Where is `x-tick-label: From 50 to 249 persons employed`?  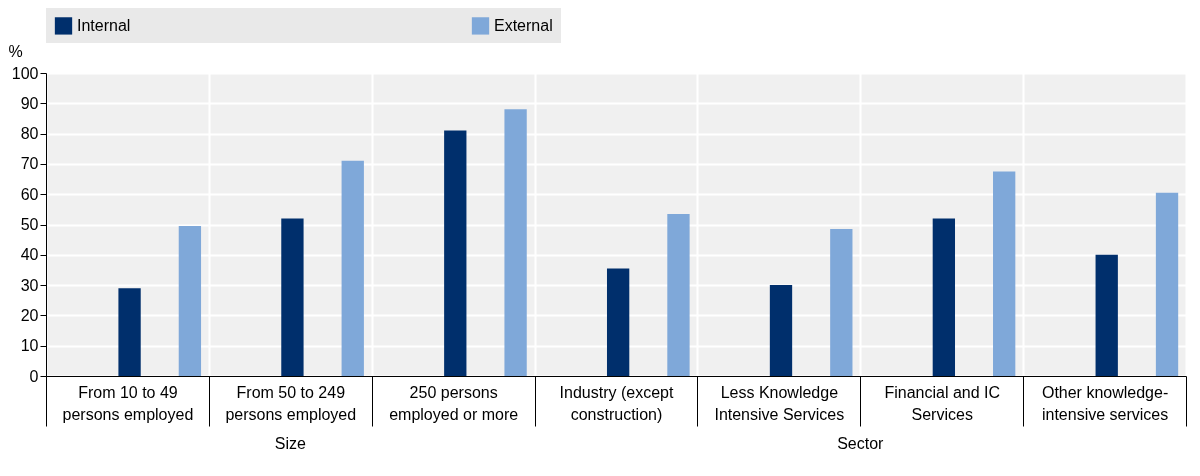 x-tick-label: From 50 to 249 persons employed is located at coordinates (291, 403).